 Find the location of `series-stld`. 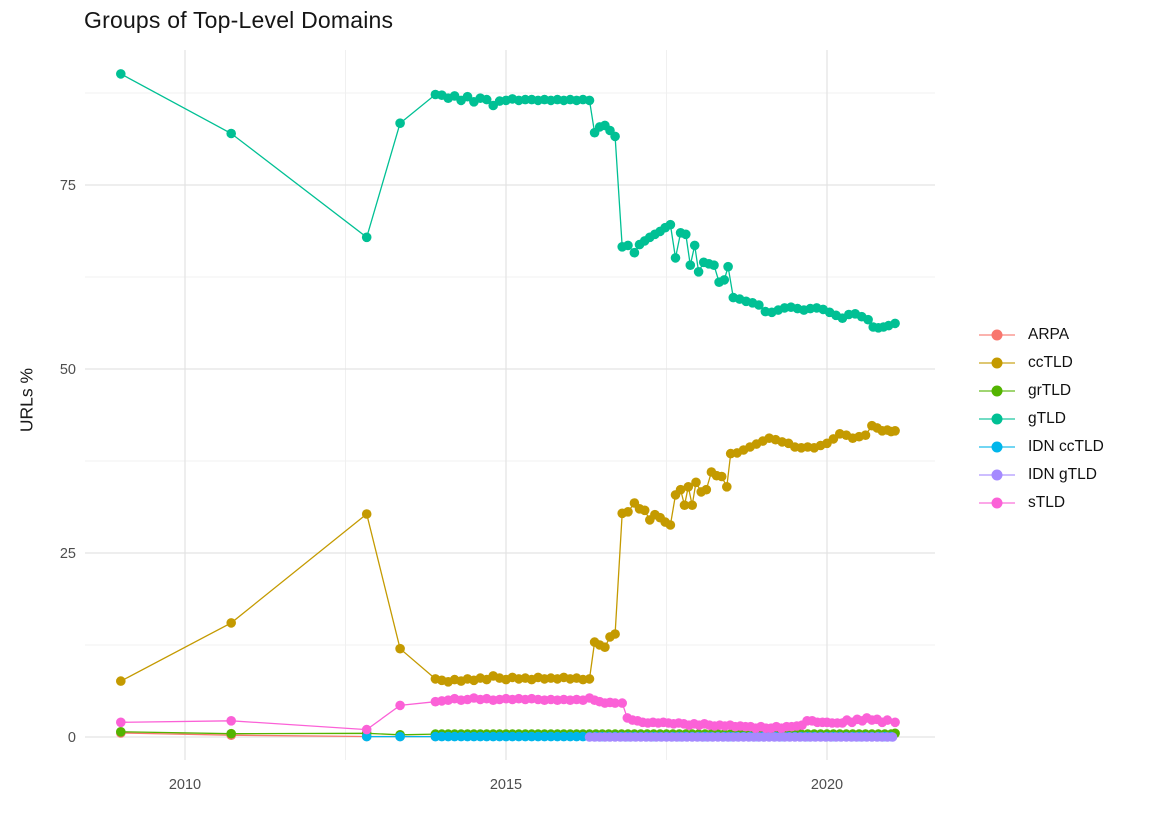

series-stld is located at coordinates (508, 714).